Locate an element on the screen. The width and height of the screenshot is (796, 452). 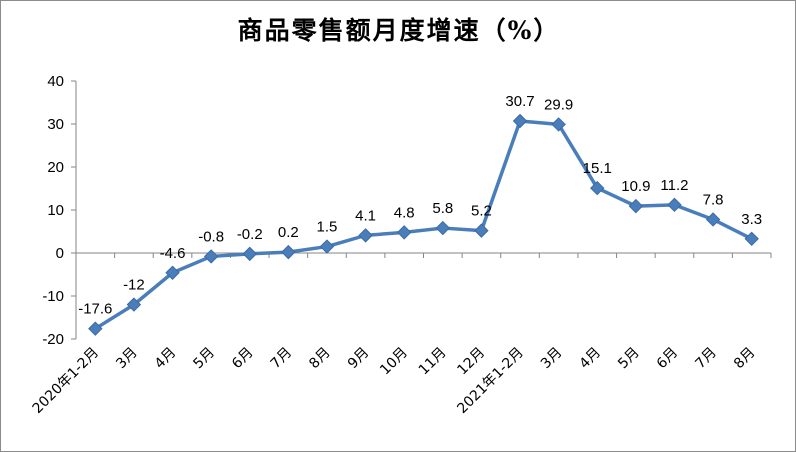
data-label: -4.6 is located at coordinates (173, 253).